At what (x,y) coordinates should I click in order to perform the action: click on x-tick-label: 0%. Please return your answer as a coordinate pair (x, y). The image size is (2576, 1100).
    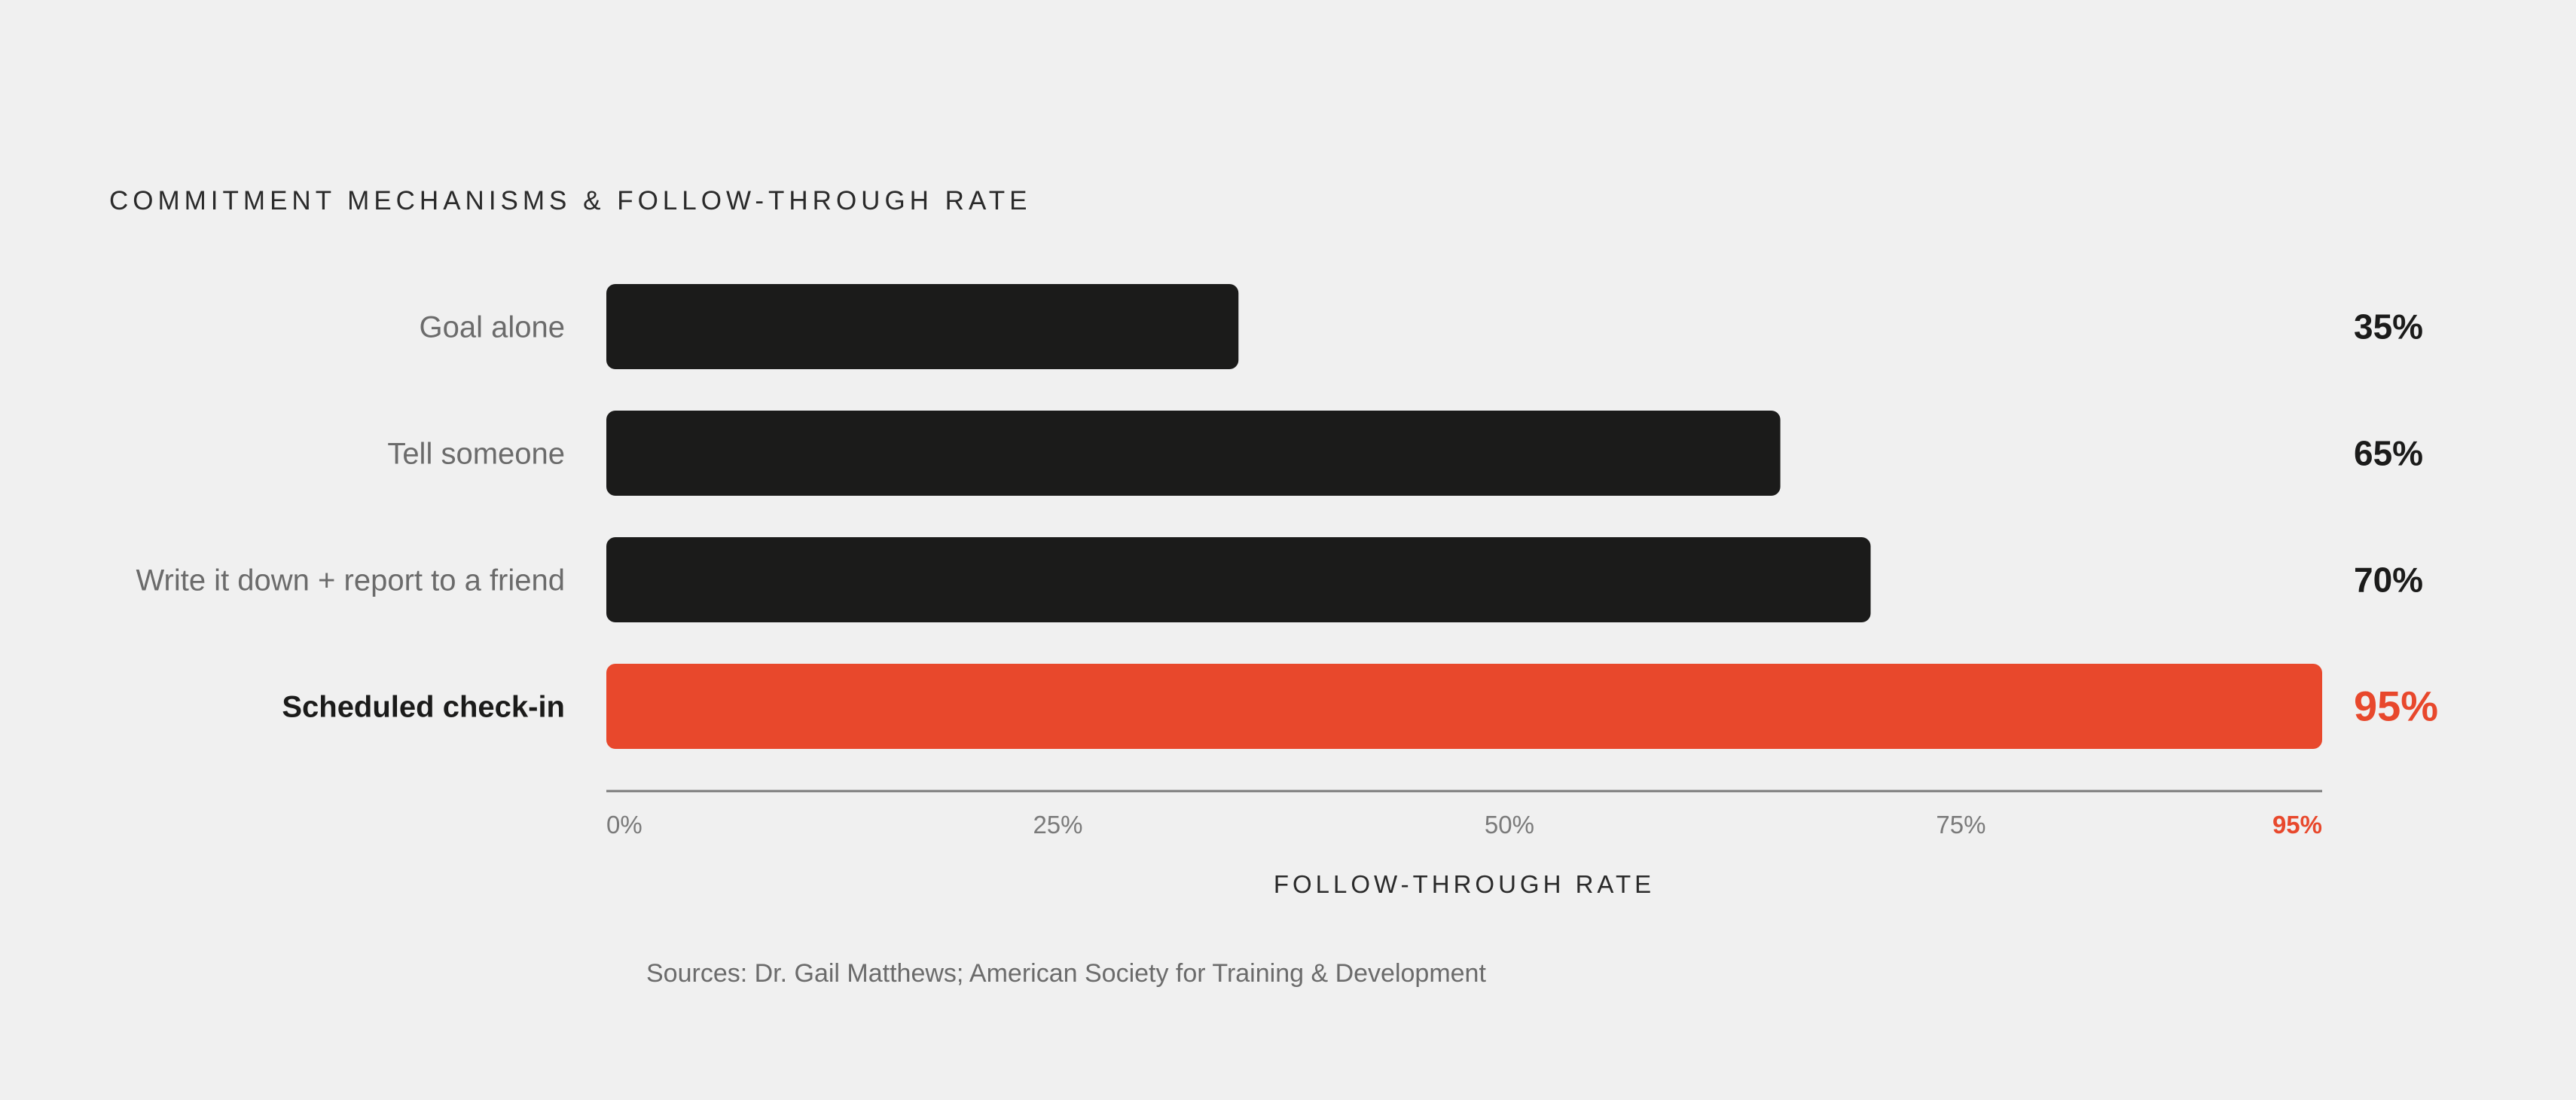
    Looking at the image, I should click on (624, 825).